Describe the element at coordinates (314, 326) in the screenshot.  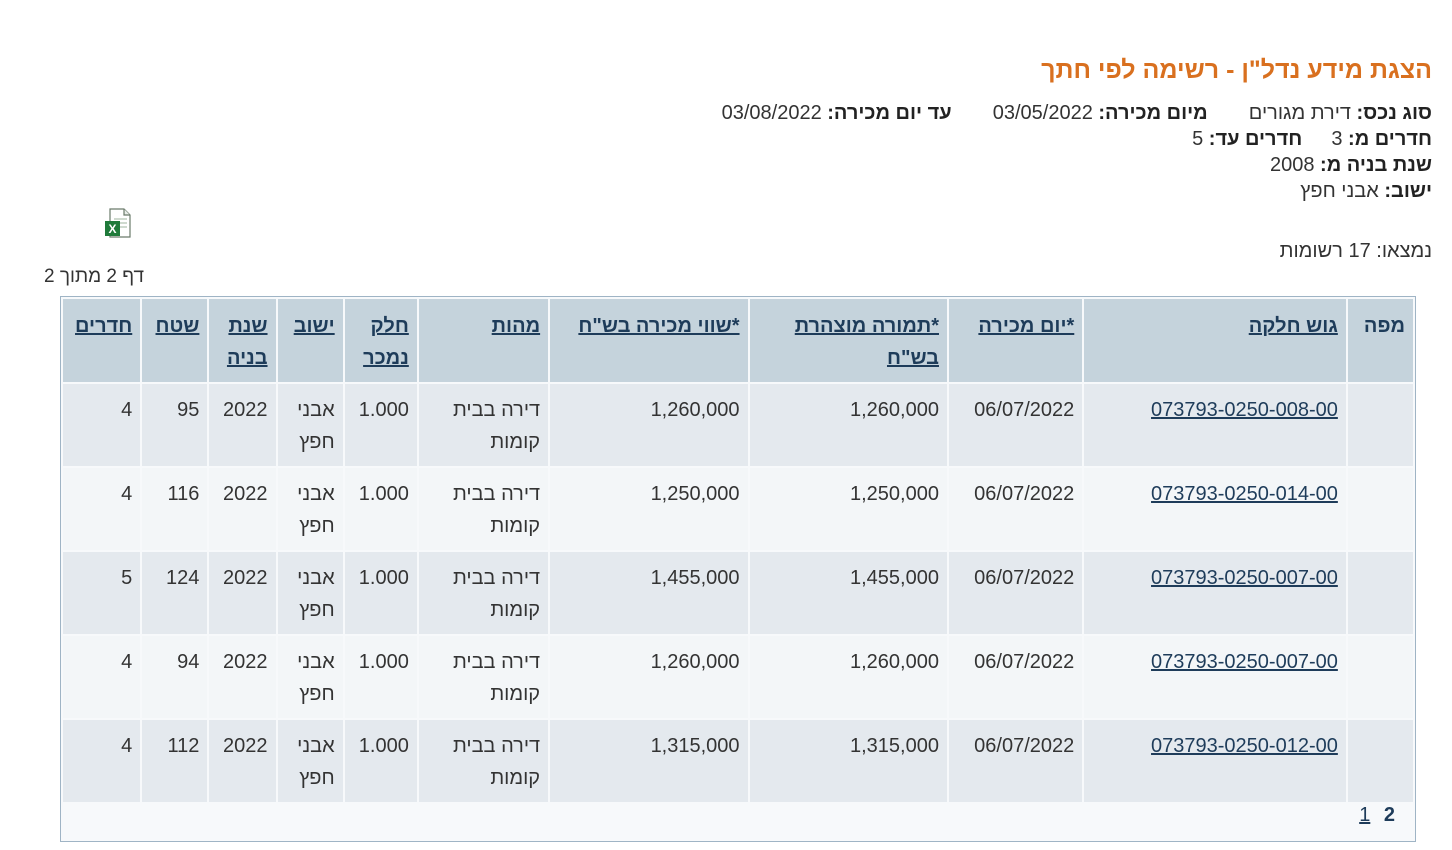
I see `column-header-label: ישוב` at that location.